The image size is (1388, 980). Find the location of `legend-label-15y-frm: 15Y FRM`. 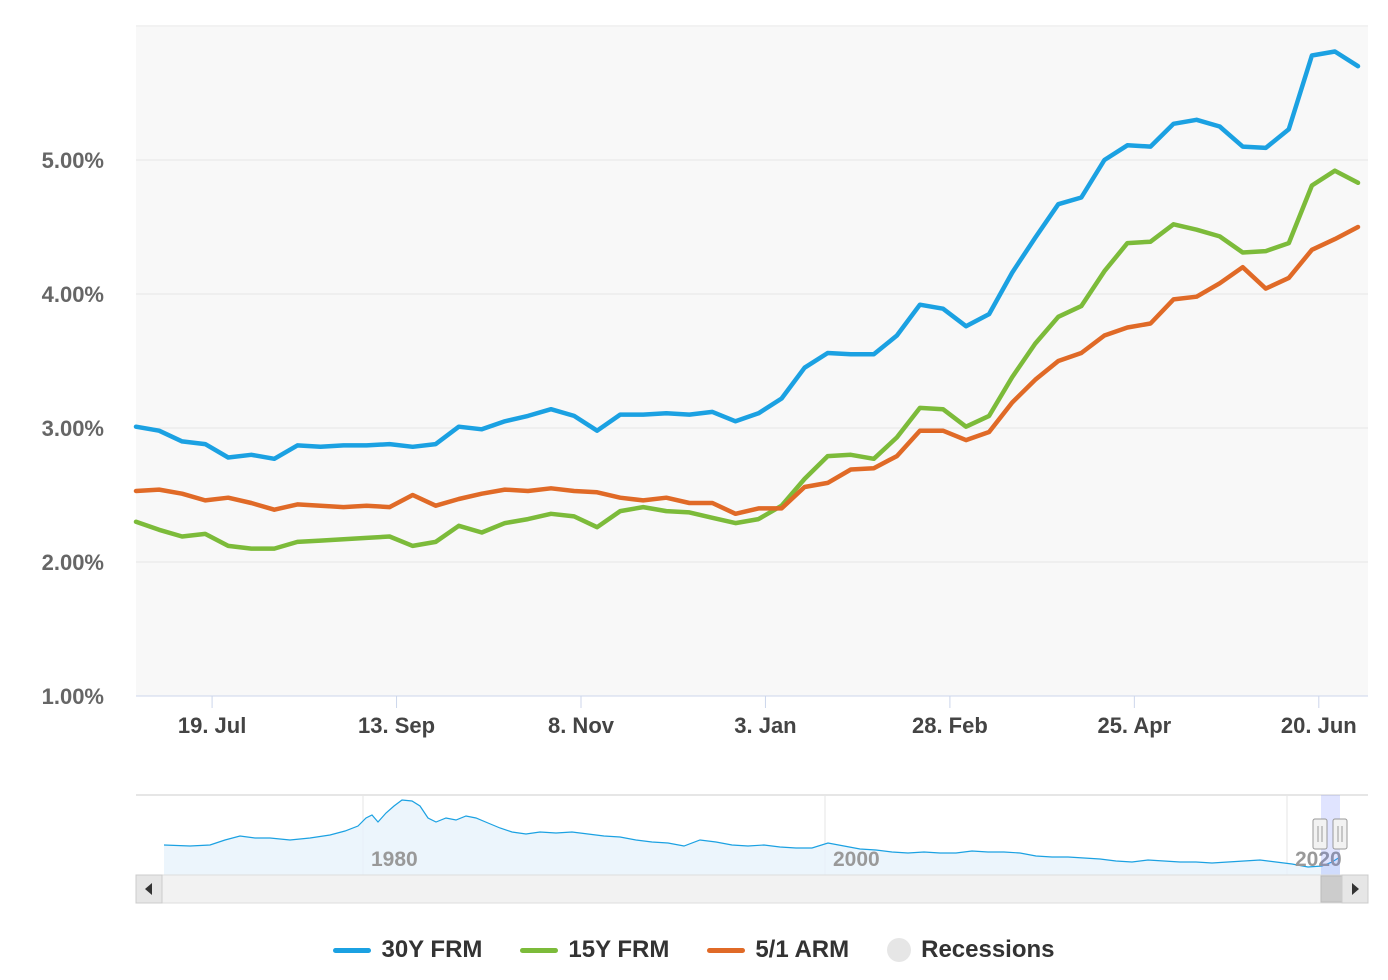

legend-label-15y-frm: 15Y FRM is located at coordinates (619, 949).